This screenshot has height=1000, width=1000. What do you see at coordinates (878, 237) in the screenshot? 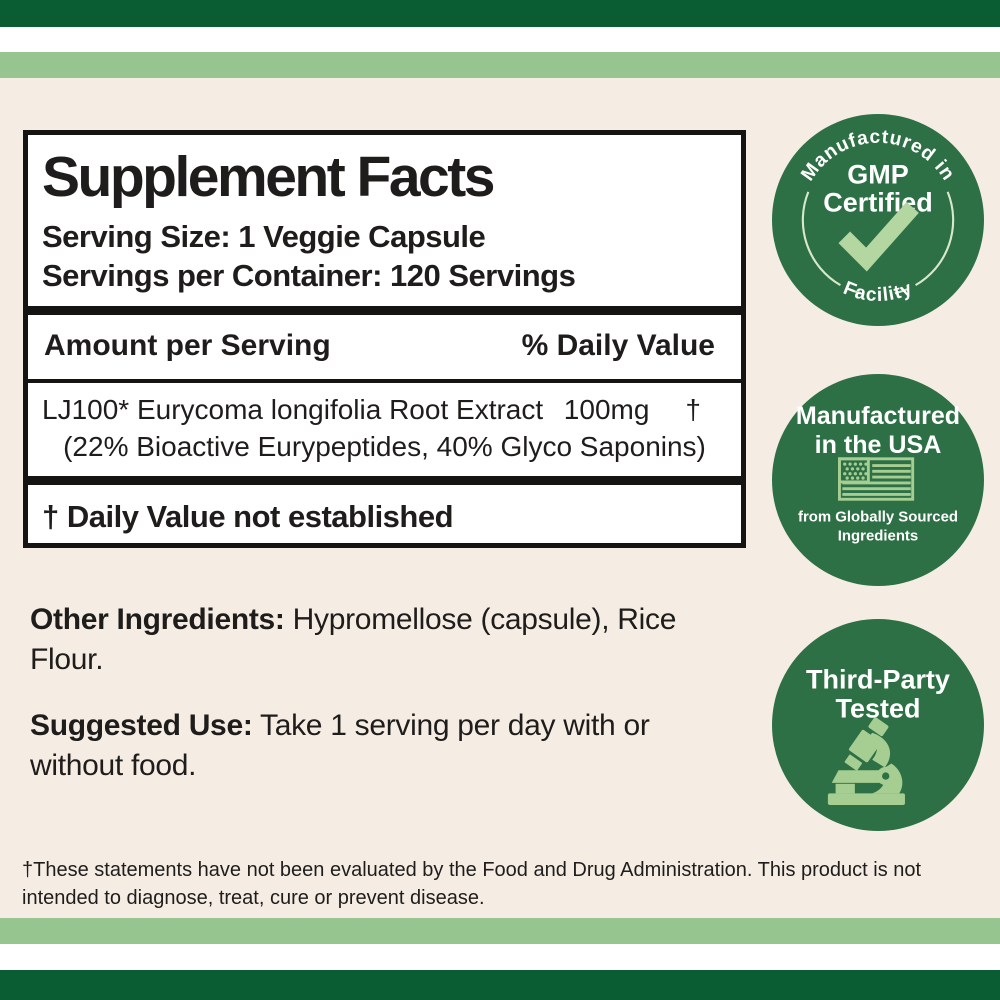
I see `checkmark-icon` at bounding box center [878, 237].